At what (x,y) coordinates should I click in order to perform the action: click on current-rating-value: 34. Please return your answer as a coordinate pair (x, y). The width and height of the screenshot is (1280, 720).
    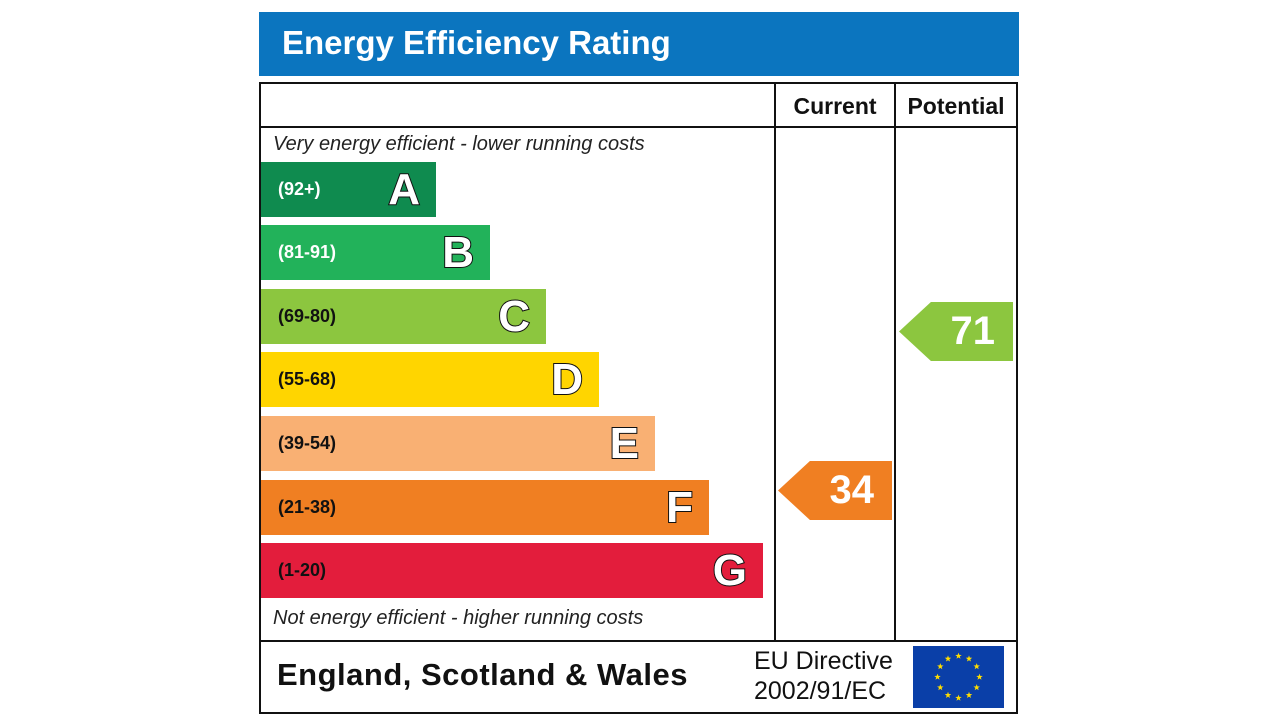
    Looking at the image, I should click on (852, 490).